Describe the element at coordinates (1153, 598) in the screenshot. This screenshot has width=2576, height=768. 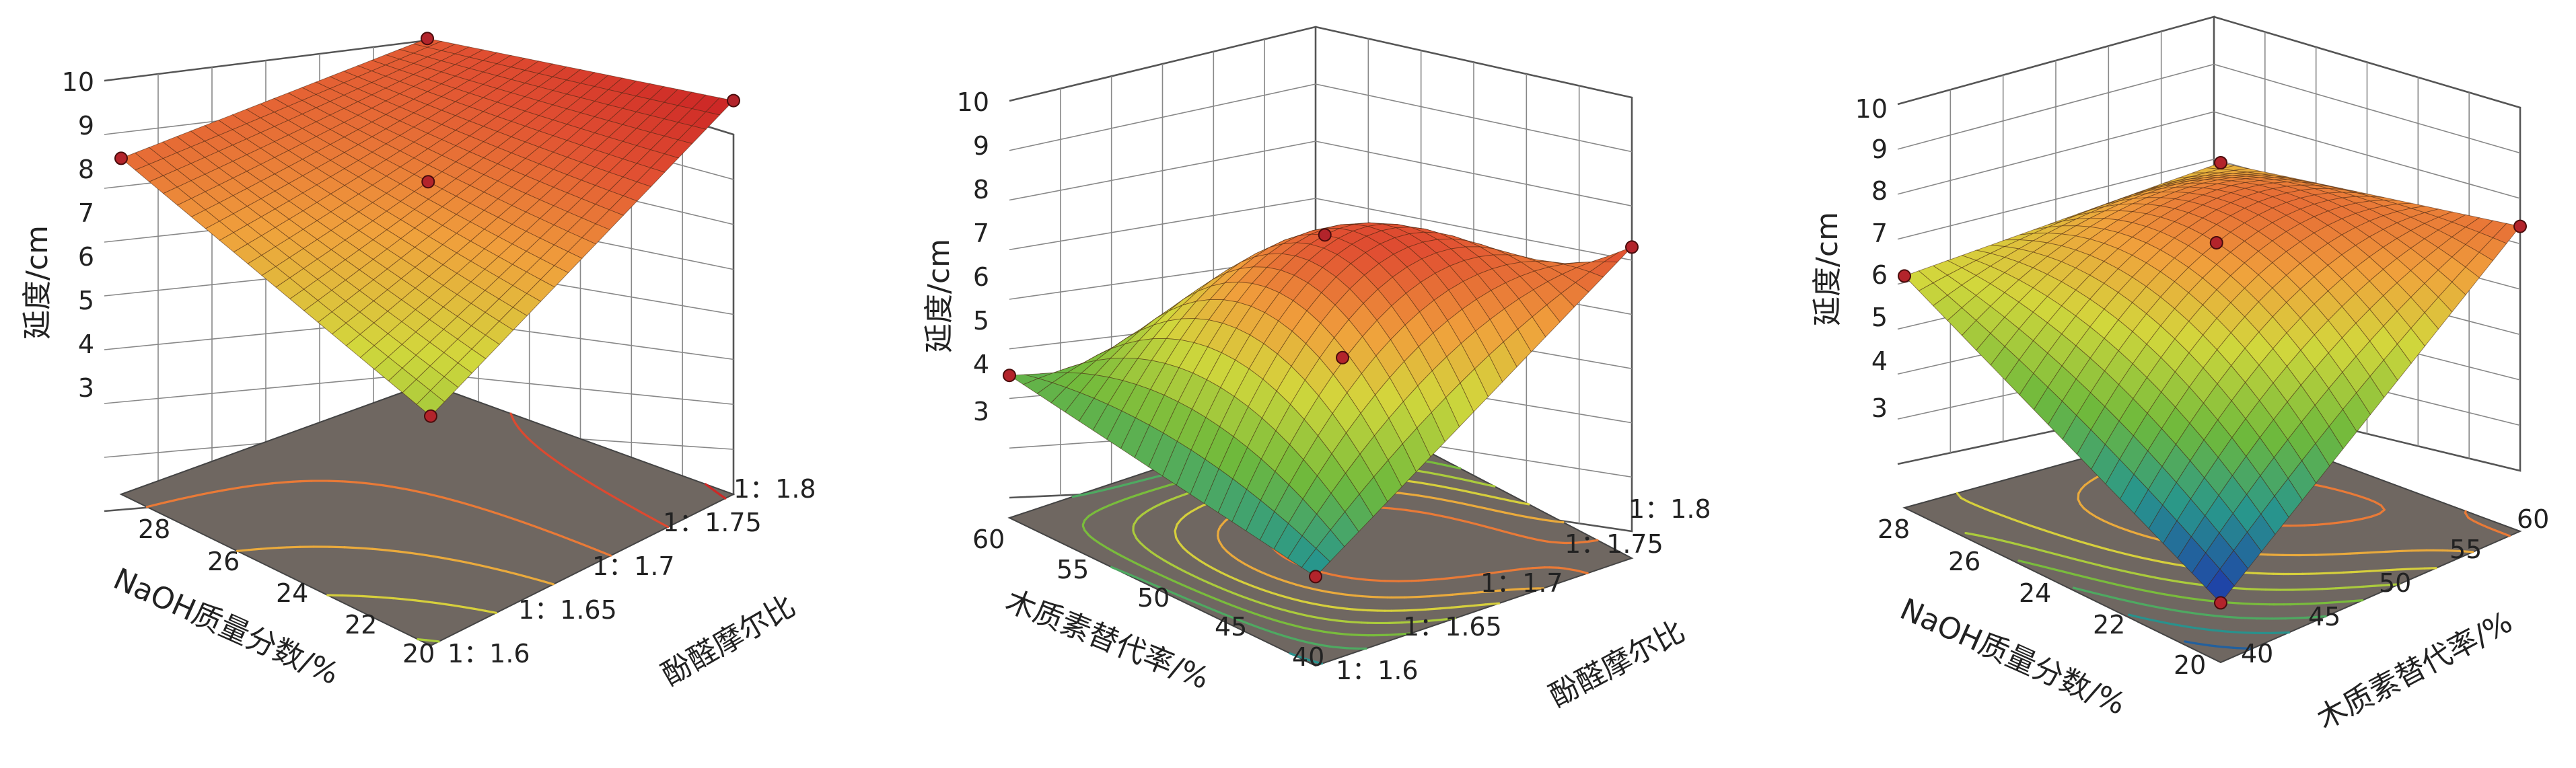
I see `x-tick: 50` at that location.